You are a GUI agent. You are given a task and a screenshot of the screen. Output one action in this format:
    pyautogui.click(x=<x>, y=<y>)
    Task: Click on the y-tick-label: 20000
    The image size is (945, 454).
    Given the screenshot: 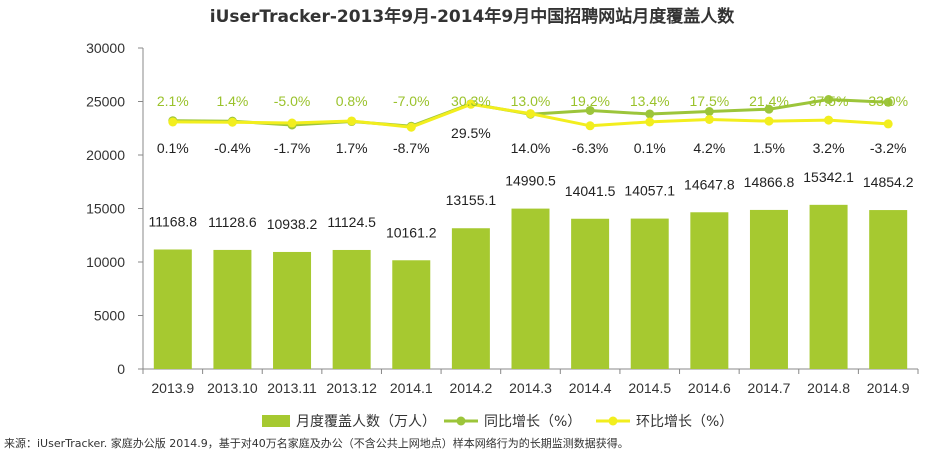 What is the action you would take?
    pyautogui.click(x=105, y=155)
    